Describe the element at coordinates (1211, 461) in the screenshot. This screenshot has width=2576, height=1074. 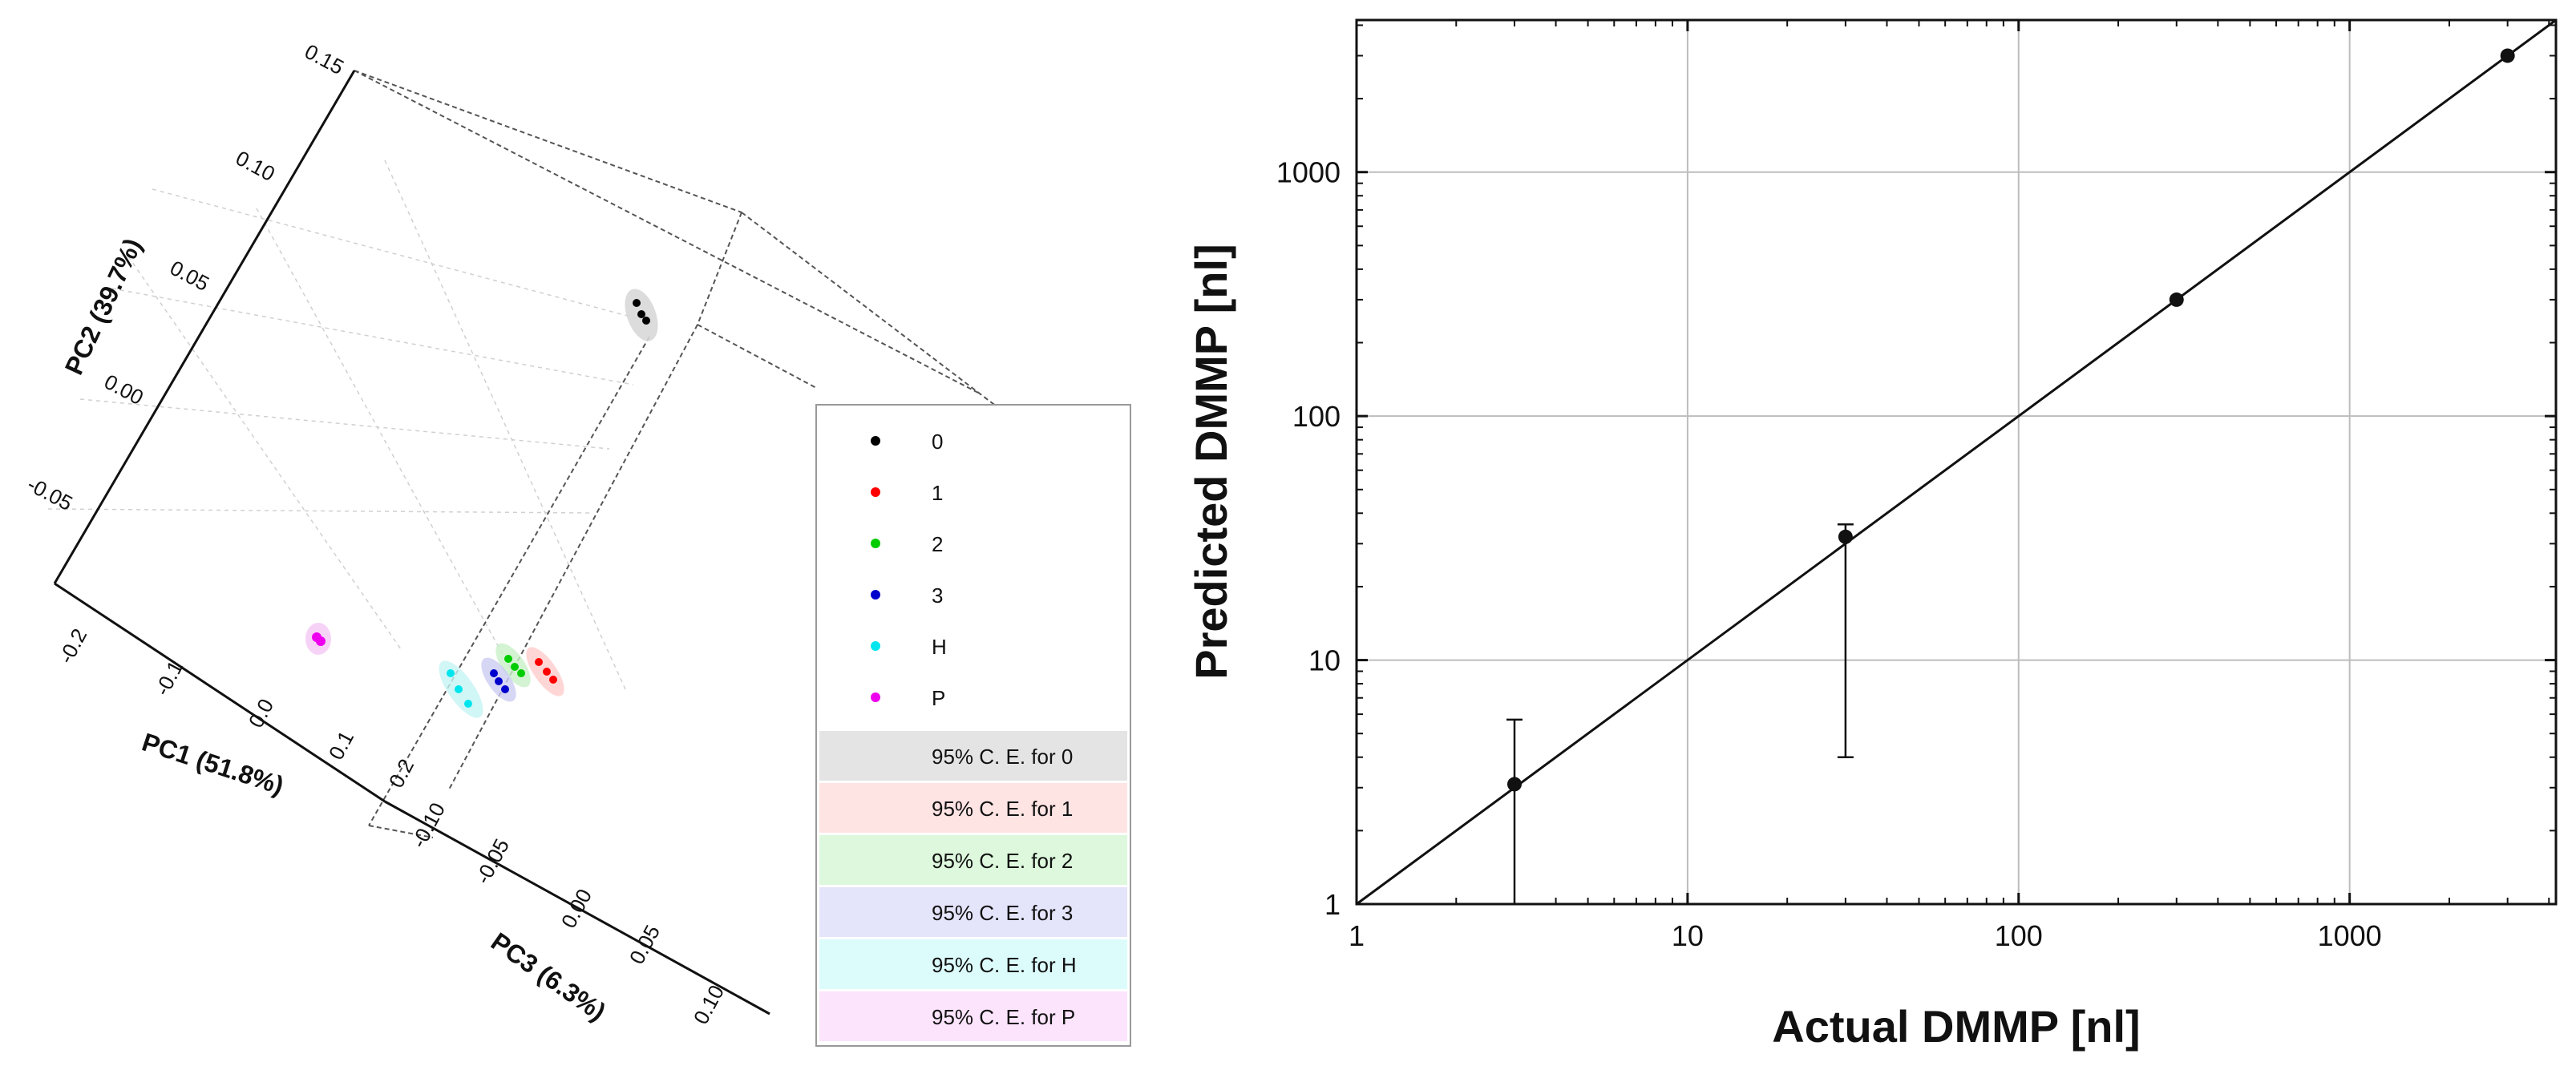
I see `y-axis-label: Predicted DMMP [nl]` at that location.